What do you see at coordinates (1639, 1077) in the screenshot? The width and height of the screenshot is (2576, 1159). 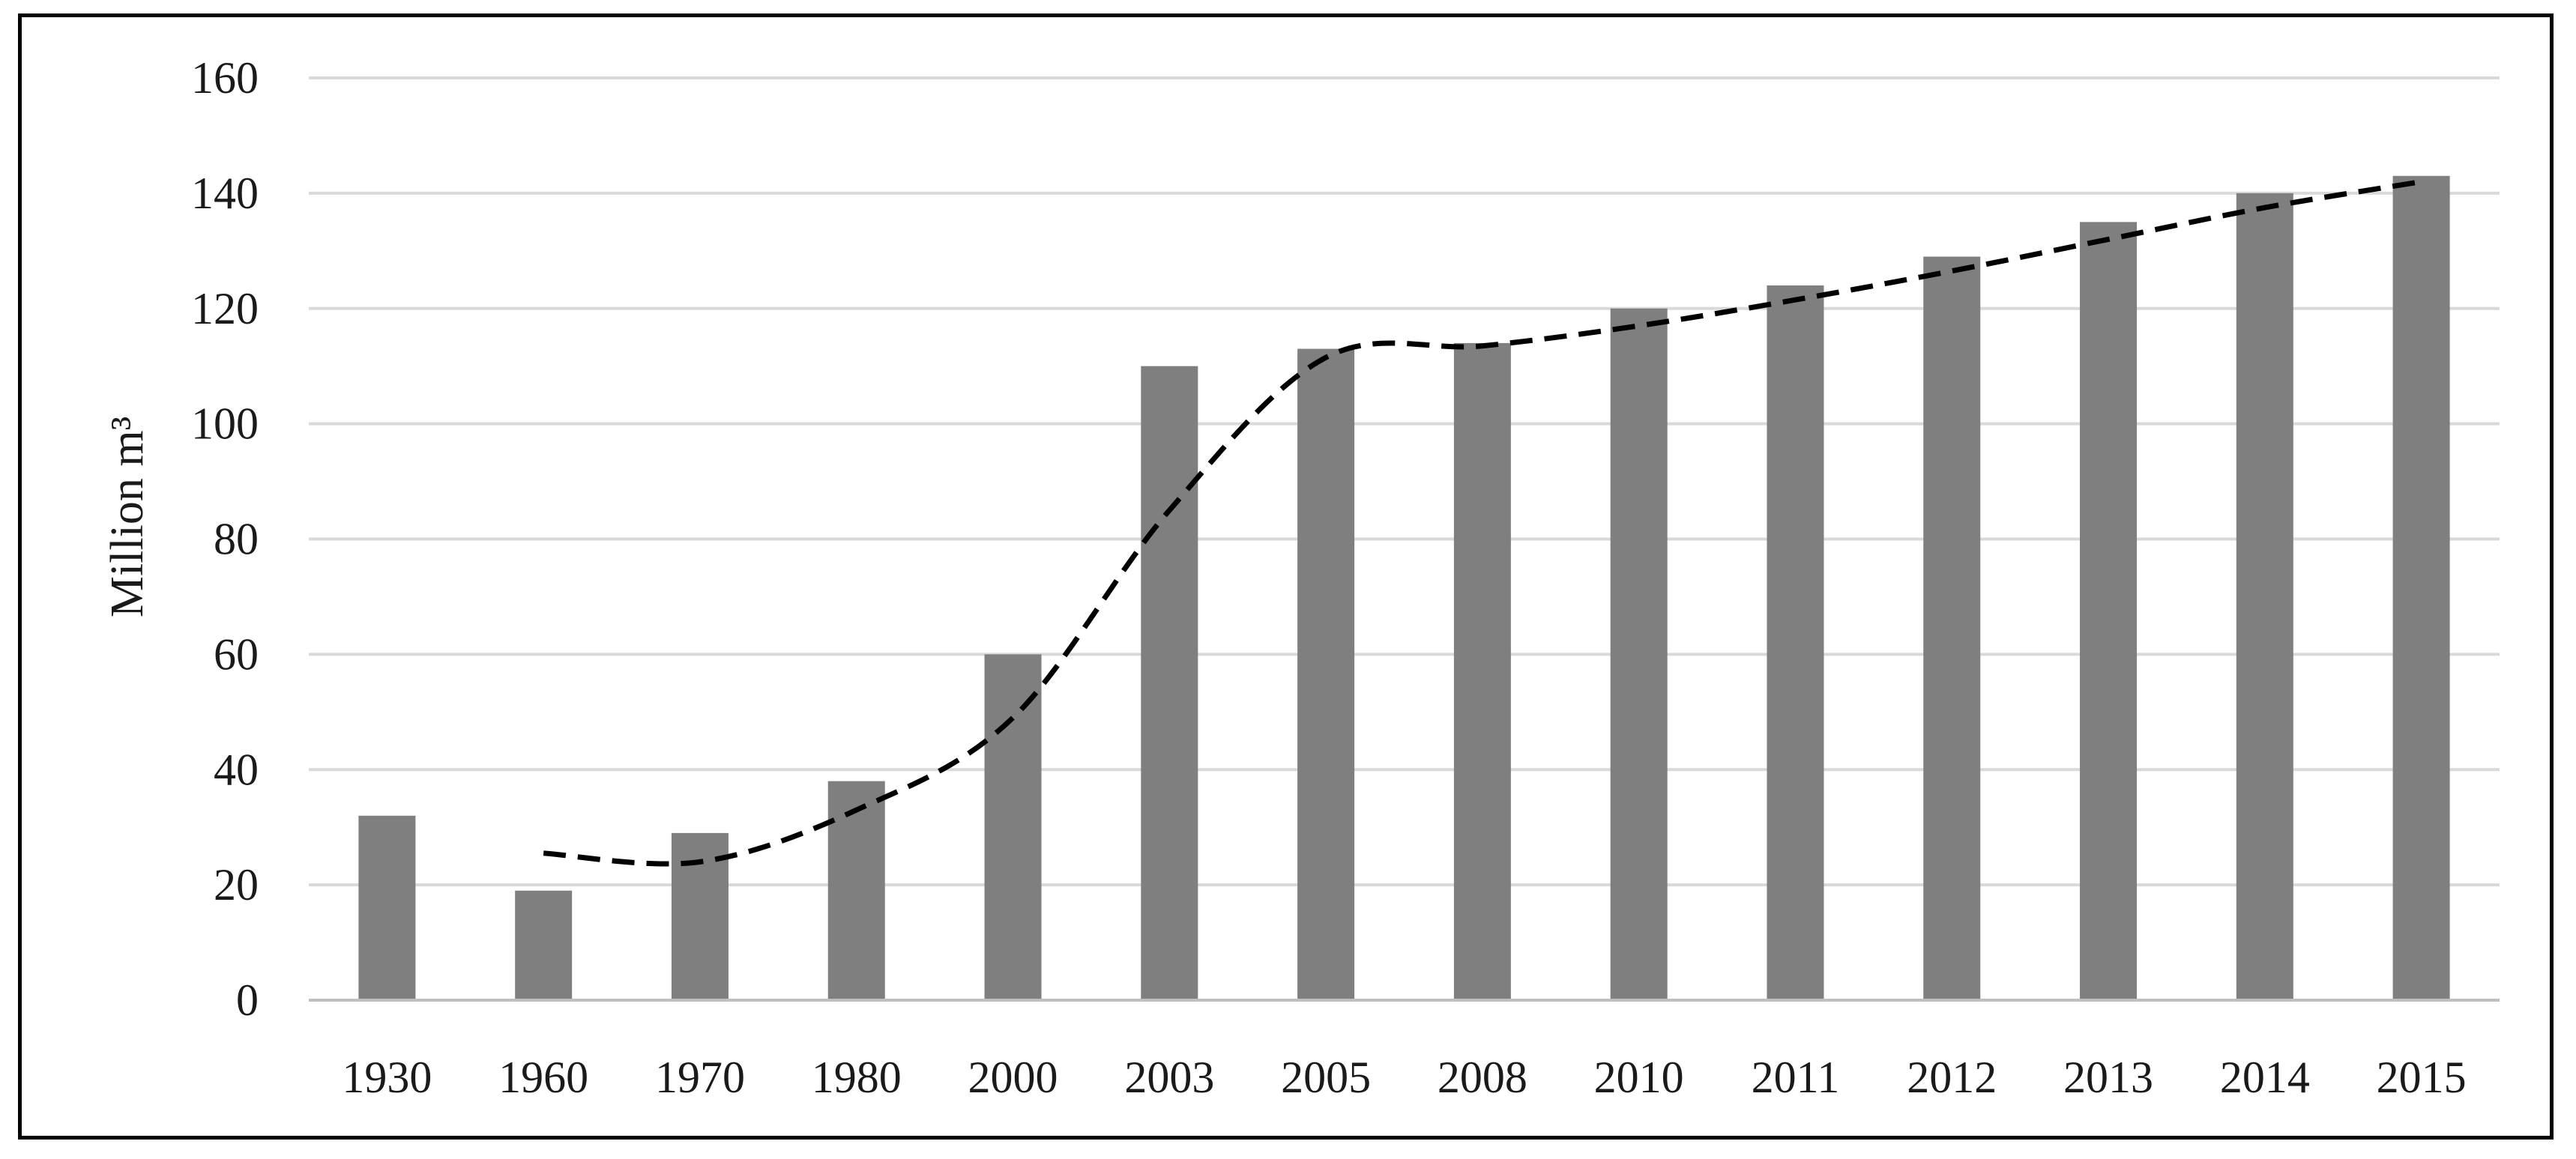 I see `x-tick-label: 2010` at bounding box center [1639, 1077].